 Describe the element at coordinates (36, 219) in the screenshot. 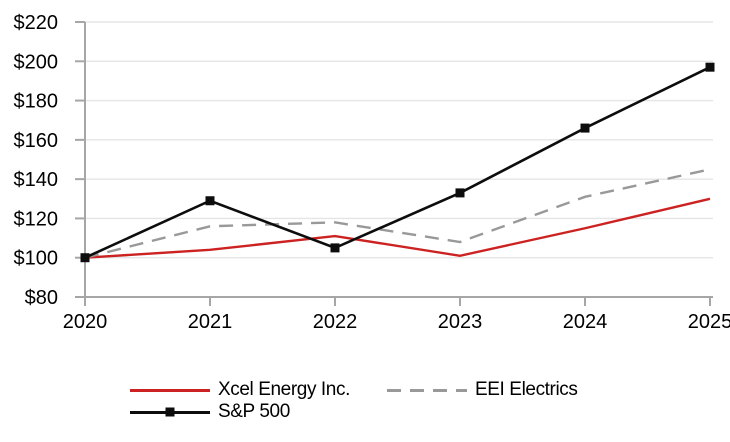

I see `y-tick-label: $120` at that location.